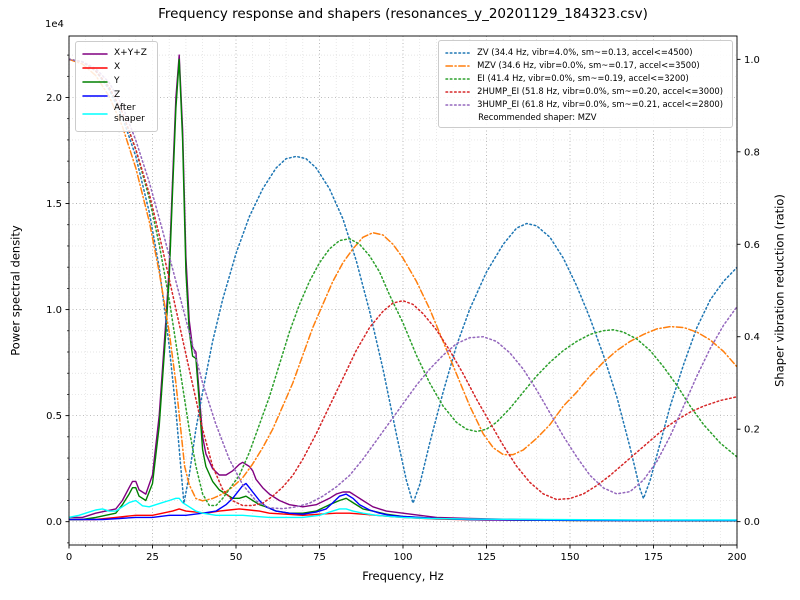 The image size is (800, 600). What do you see at coordinates (752, 522) in the screenshot?
I see `y-right-tick-label: 0.0` at bounding box center [752, 522].